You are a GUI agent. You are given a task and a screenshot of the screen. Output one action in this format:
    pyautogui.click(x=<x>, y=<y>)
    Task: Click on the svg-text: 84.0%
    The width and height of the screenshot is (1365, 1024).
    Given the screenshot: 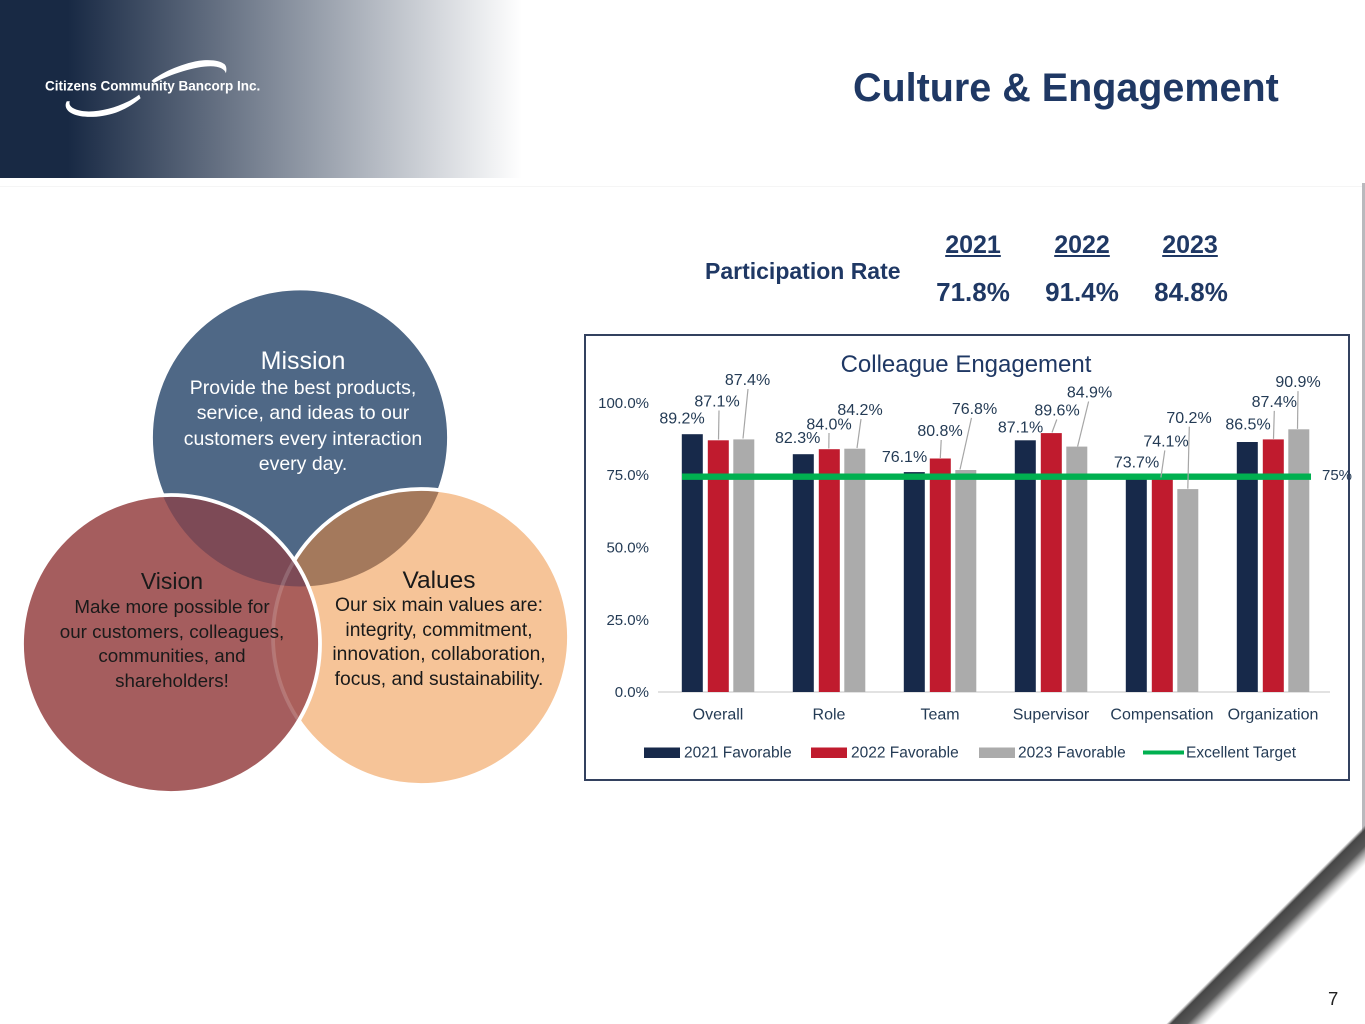 What is the action you would take?
    pyautogui.click(x=828, y=424)
    